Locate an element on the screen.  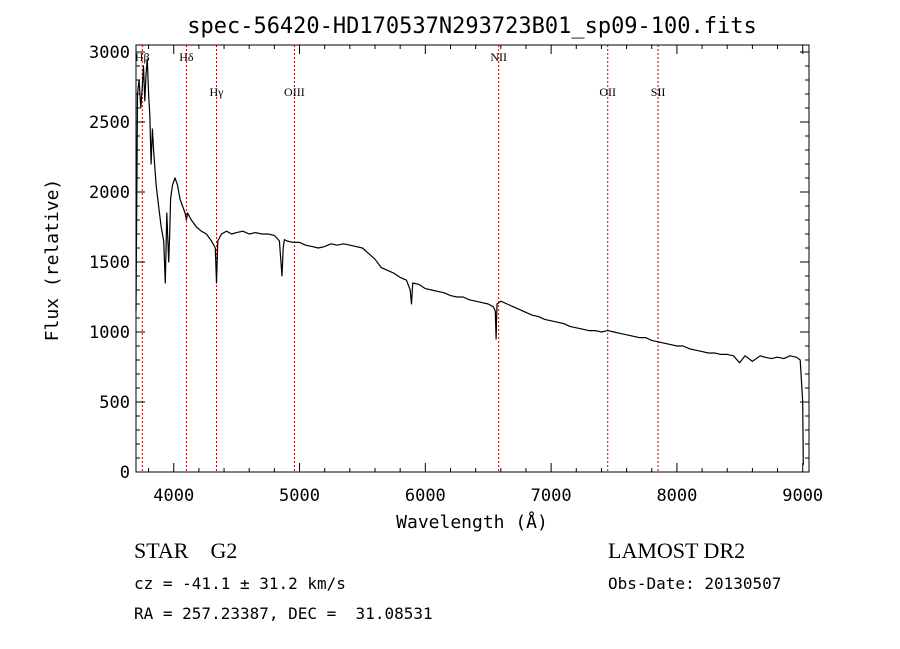
y-tick-label-0: 0 is located at coordinates (125, 473).